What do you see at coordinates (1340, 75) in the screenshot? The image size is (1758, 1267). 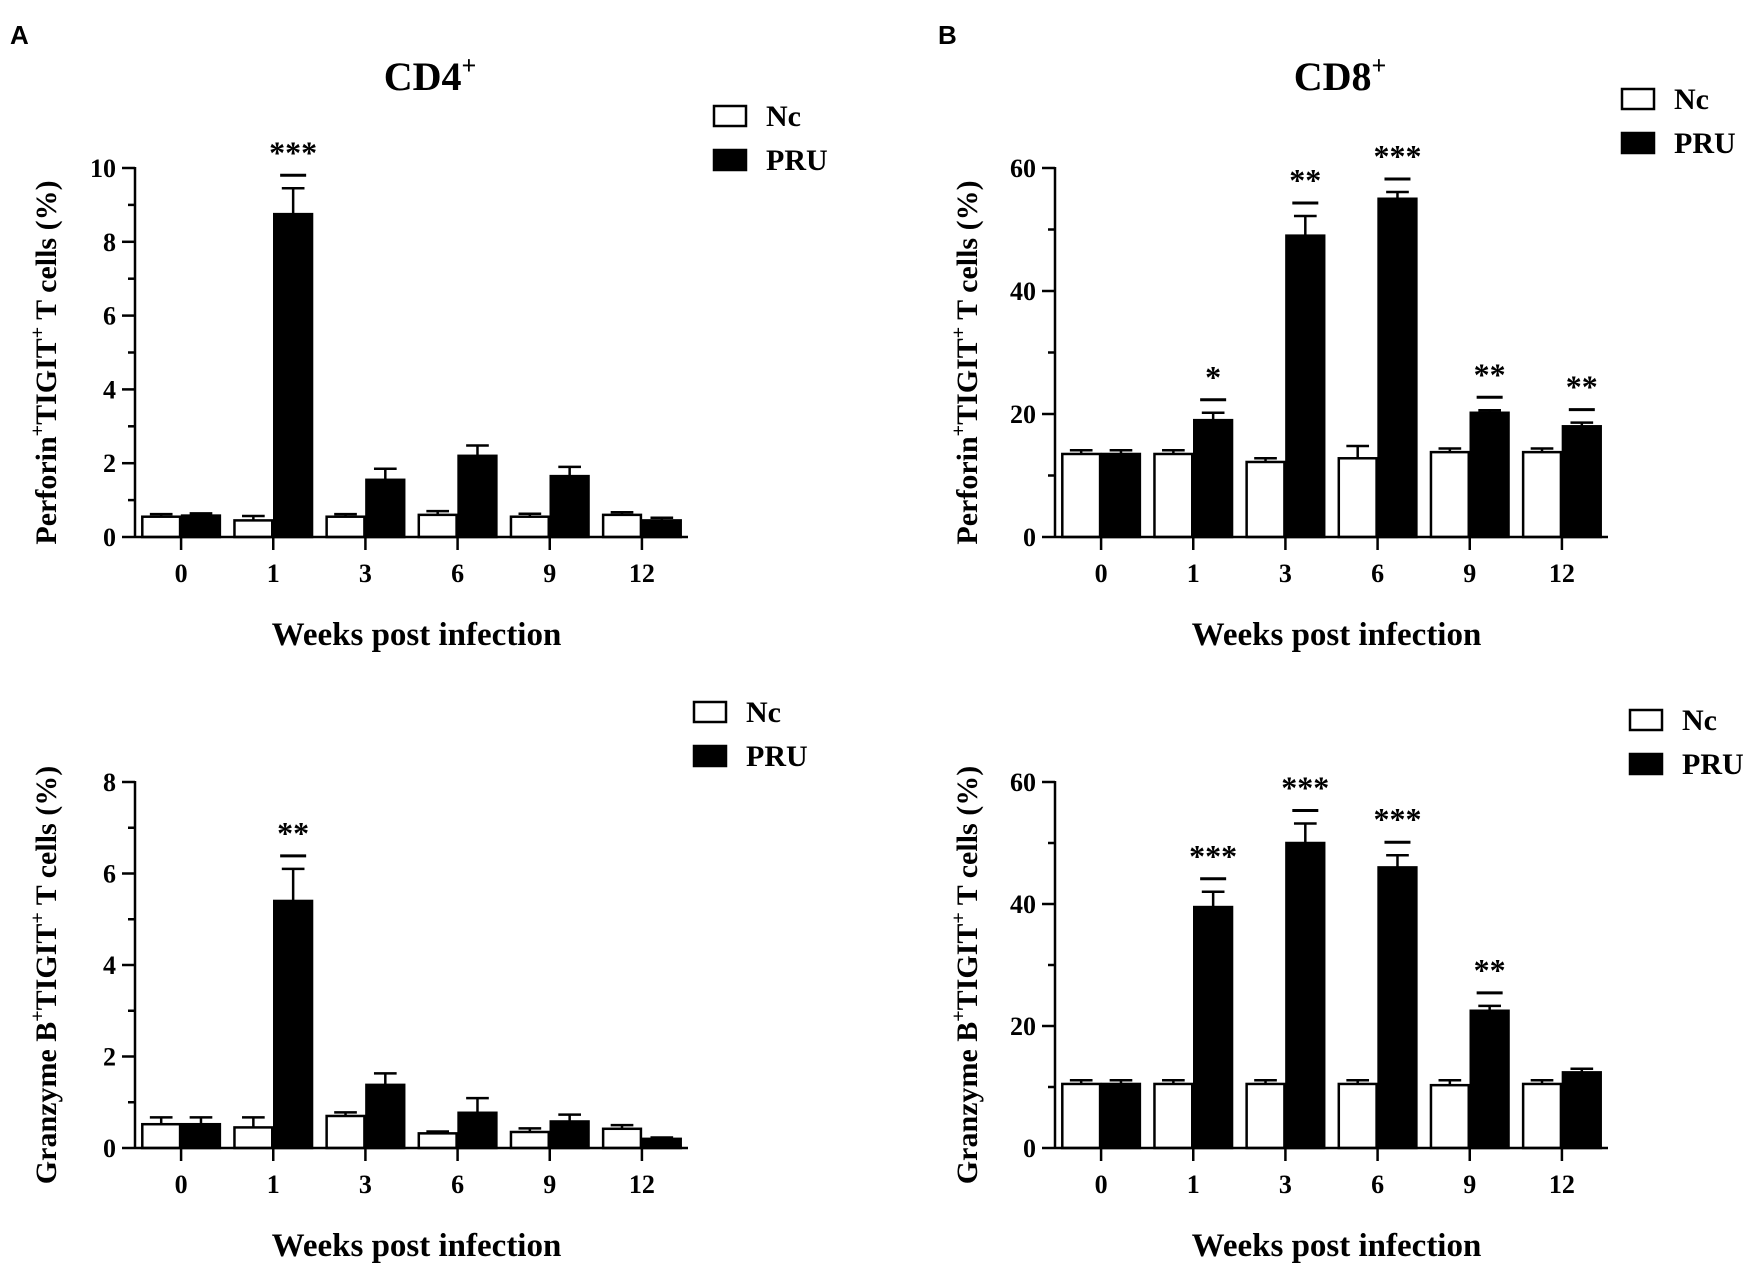 I see `cd8-title: CD8+` at bounding box center [1340, 75].